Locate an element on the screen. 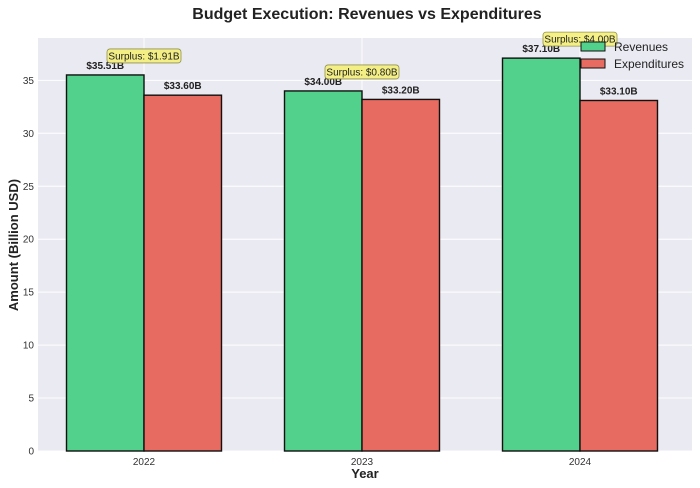  surplus-annotation: Surplus: $0.80B is located at coordinates (362, 72).